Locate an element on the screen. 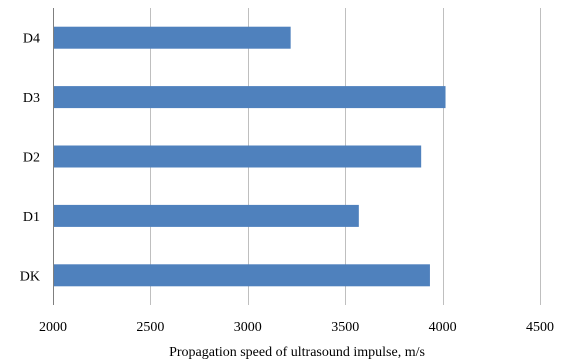 This screenshot has width=567, height=363. category-label-d2: D2 is located at coordinates (31, 158).